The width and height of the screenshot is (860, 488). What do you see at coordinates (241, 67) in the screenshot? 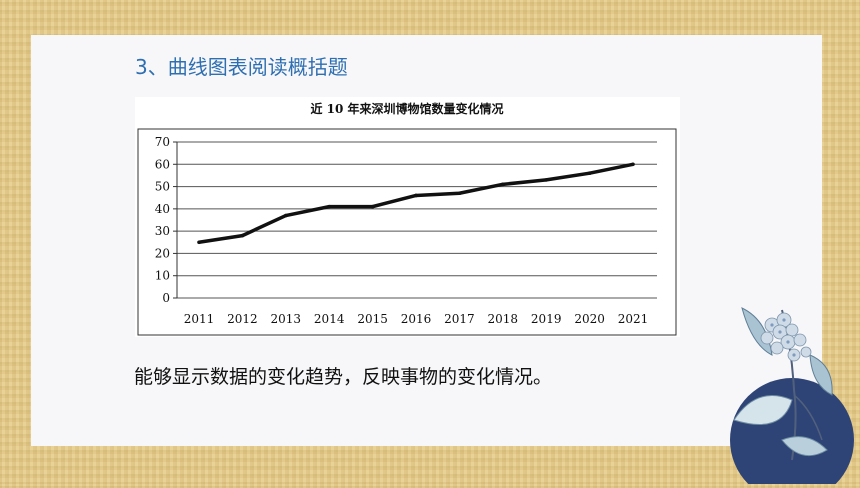
I see `slide-heading: 3、曲线图表阅读概括题` at bounding box center [241, 67].